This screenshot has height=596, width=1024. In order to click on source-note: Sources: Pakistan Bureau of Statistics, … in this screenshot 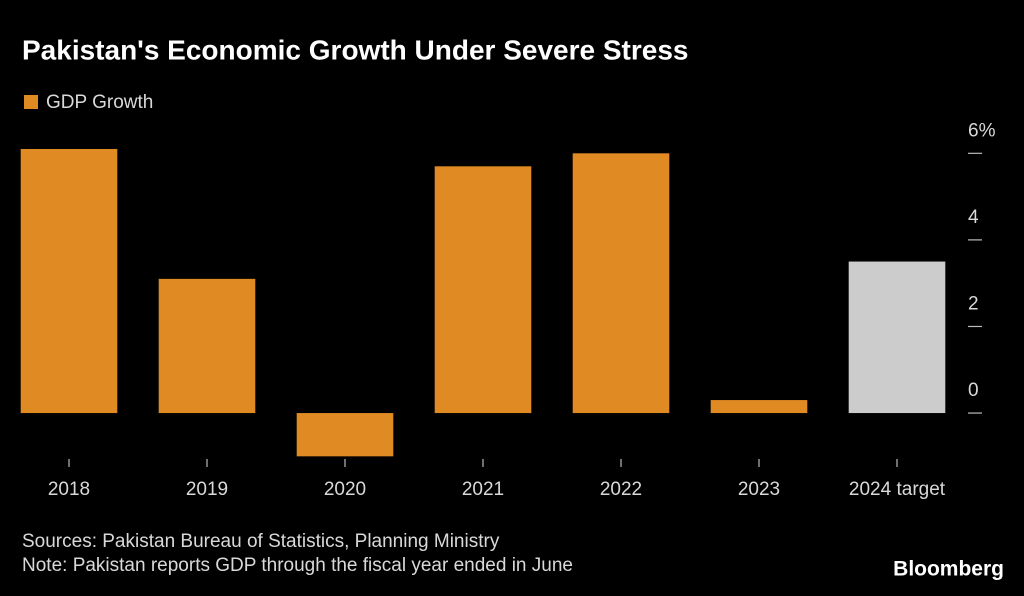, I will do `click(261, 541)`.